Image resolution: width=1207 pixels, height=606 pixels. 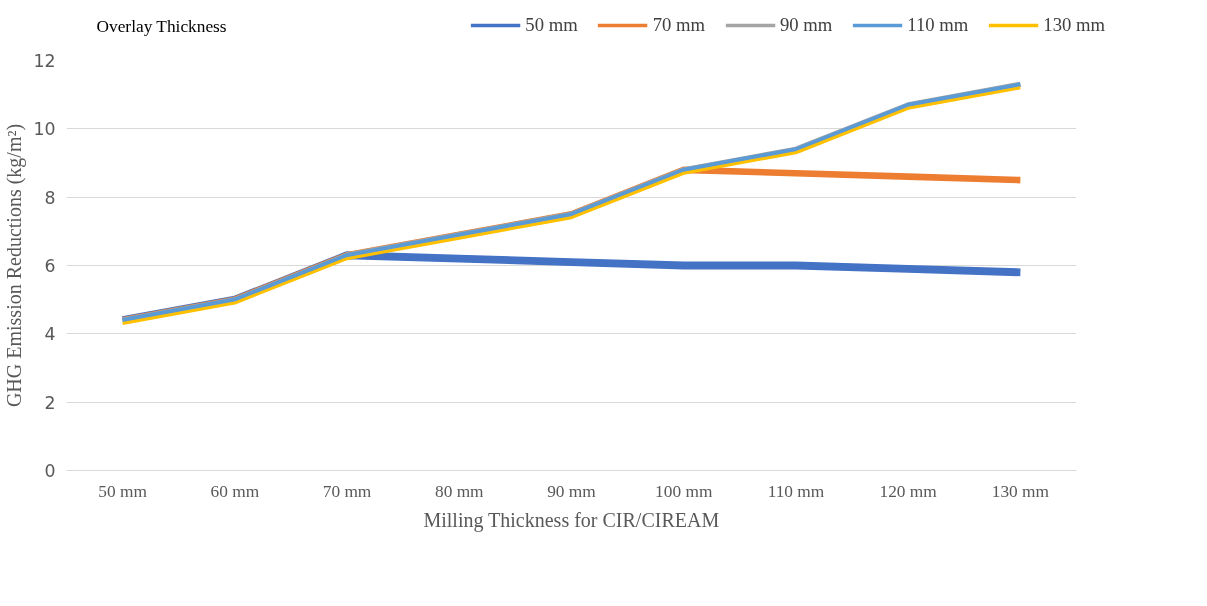 I want to click on y-tick-label: 8, so click(x=50, y=197).